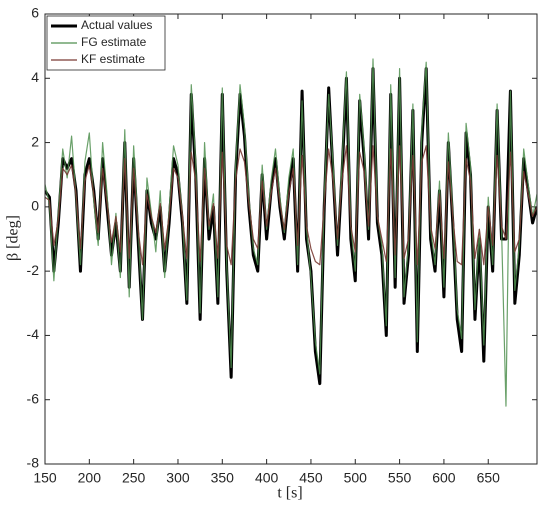 Image resolution: width=550 pixels, height=518 pixels. What do you see at coordinates (267, 478) in the screenshot?
I see `x-tick-label: 400` at bounding box center [267, 478].